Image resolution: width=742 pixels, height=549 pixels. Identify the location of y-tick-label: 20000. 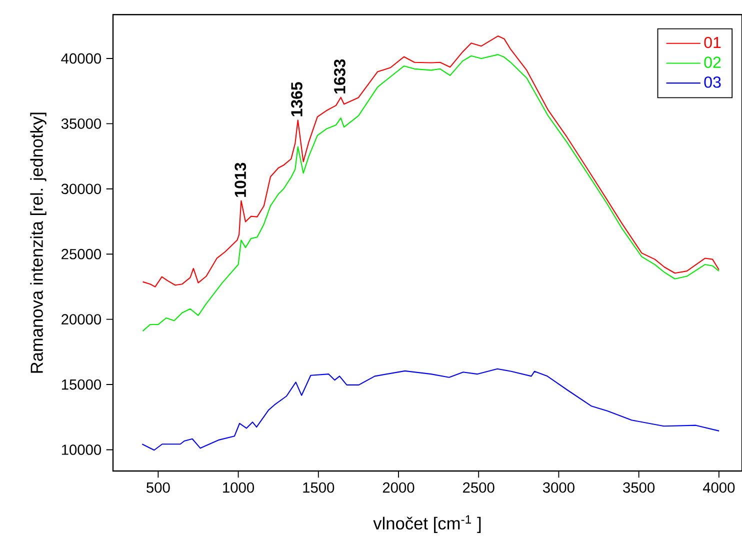
(82, 319).